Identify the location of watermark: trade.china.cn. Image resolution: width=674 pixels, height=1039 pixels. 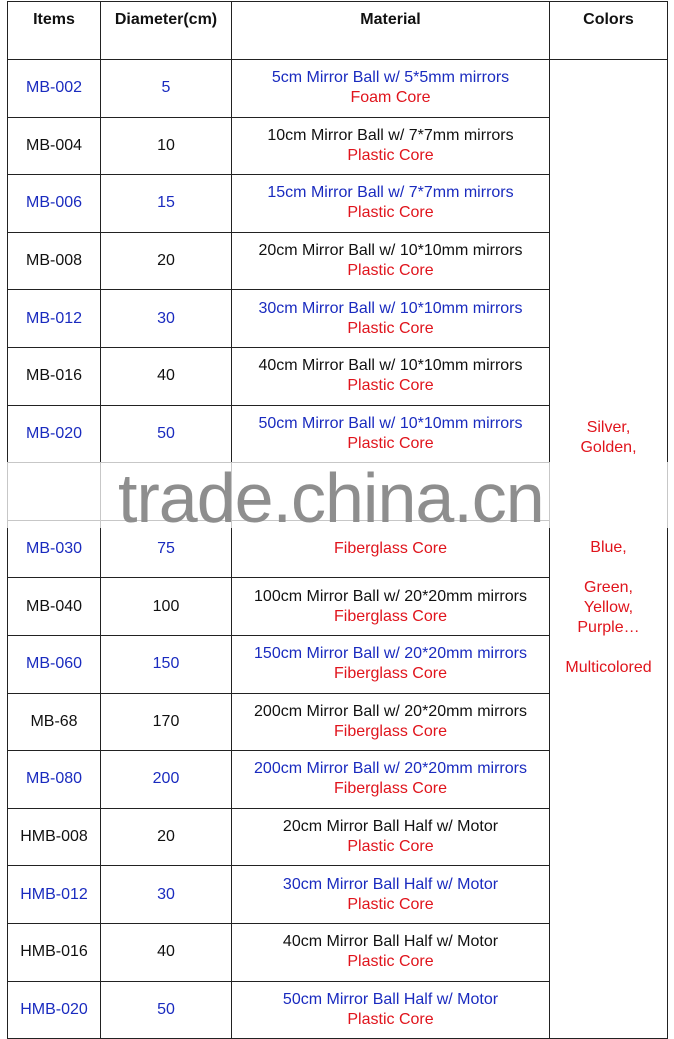
(331, 498).